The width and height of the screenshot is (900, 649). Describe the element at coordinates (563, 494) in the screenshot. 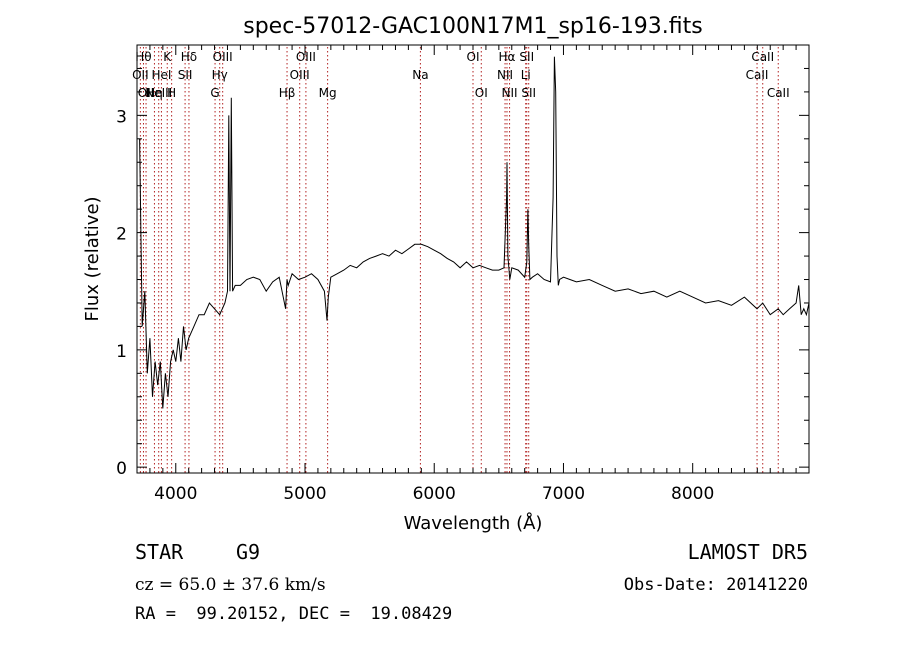

I see `x-tick-label-3: 7000` at that location.